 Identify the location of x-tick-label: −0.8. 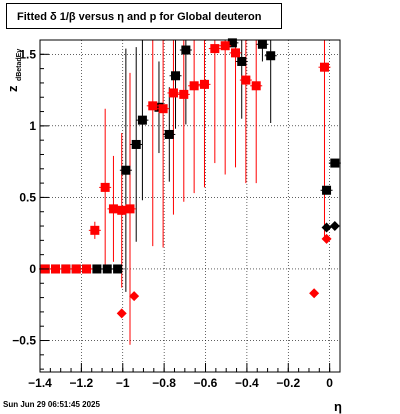
(164, 383).